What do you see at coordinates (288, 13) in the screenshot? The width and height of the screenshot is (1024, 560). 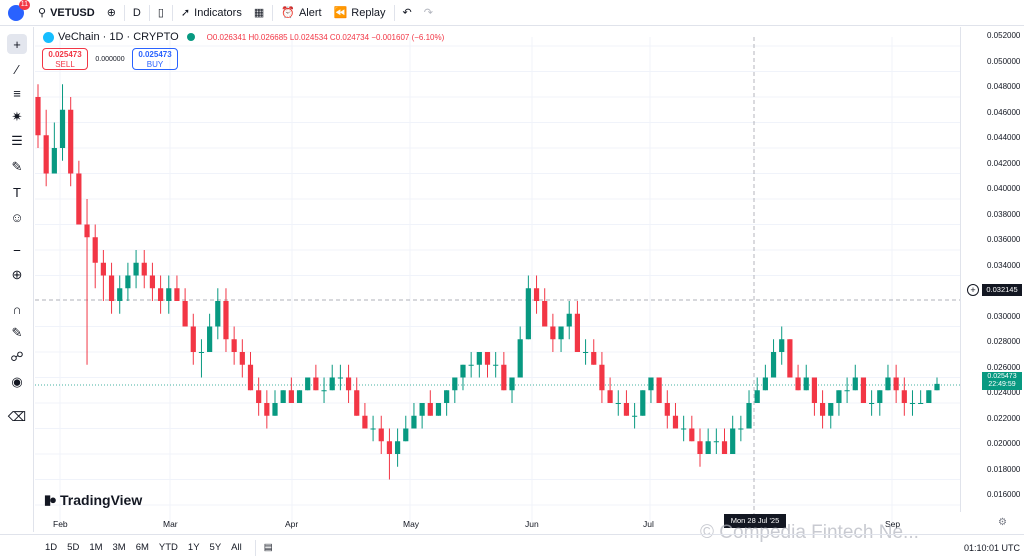 I see `alarm-clock-icon: ⏰` at bounding box center [288, 13].